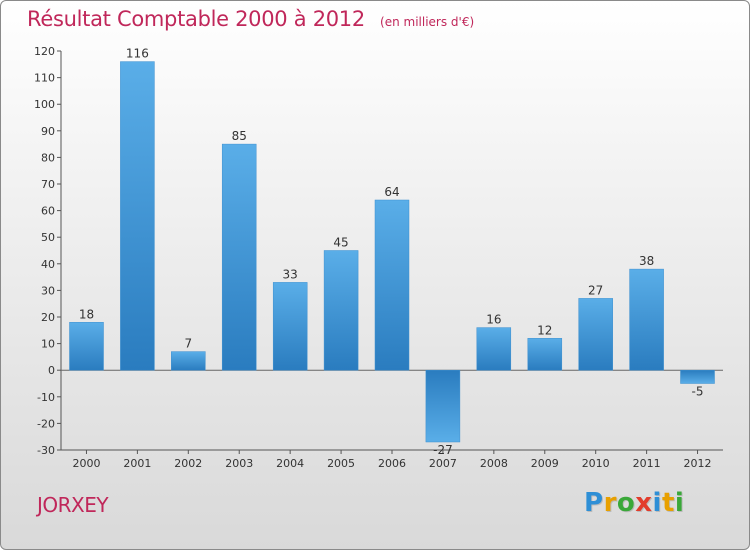  What do you see at coordinates (340, 243) in the screenshot?
I see `data-label-2005: 45` at bounding box center [340, 243].